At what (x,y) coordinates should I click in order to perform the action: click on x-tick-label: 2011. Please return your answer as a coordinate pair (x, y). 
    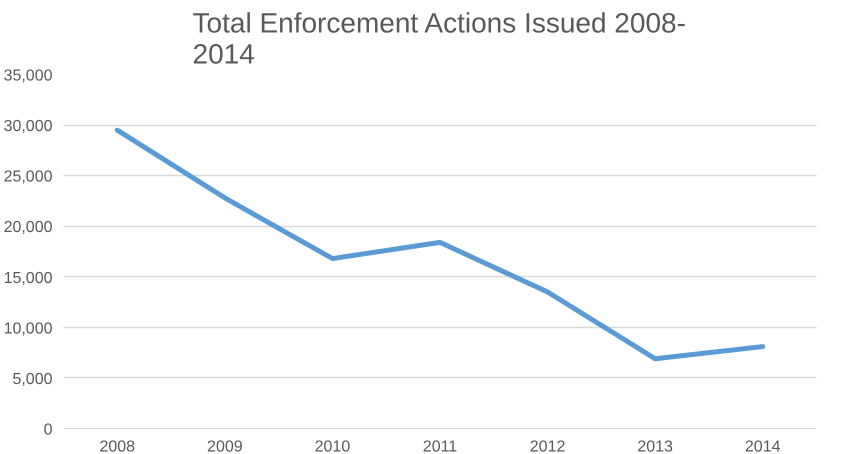
    Looking at the image, I should click on (440, 446).